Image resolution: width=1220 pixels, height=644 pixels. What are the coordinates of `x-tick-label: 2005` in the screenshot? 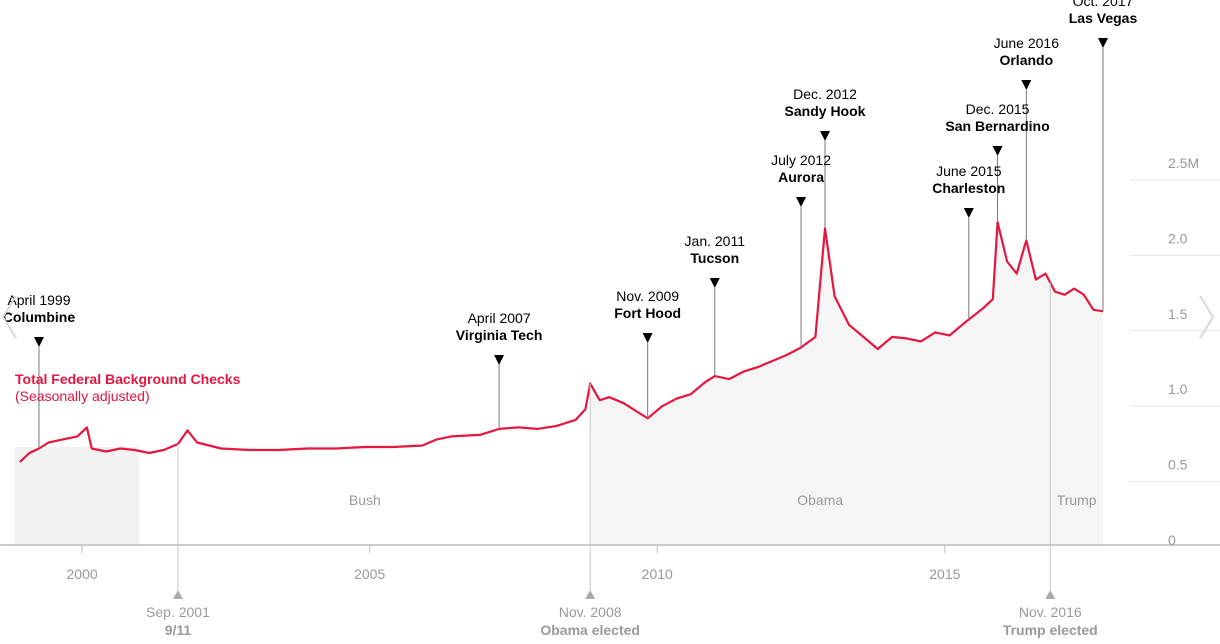 It's located at (369, 574).